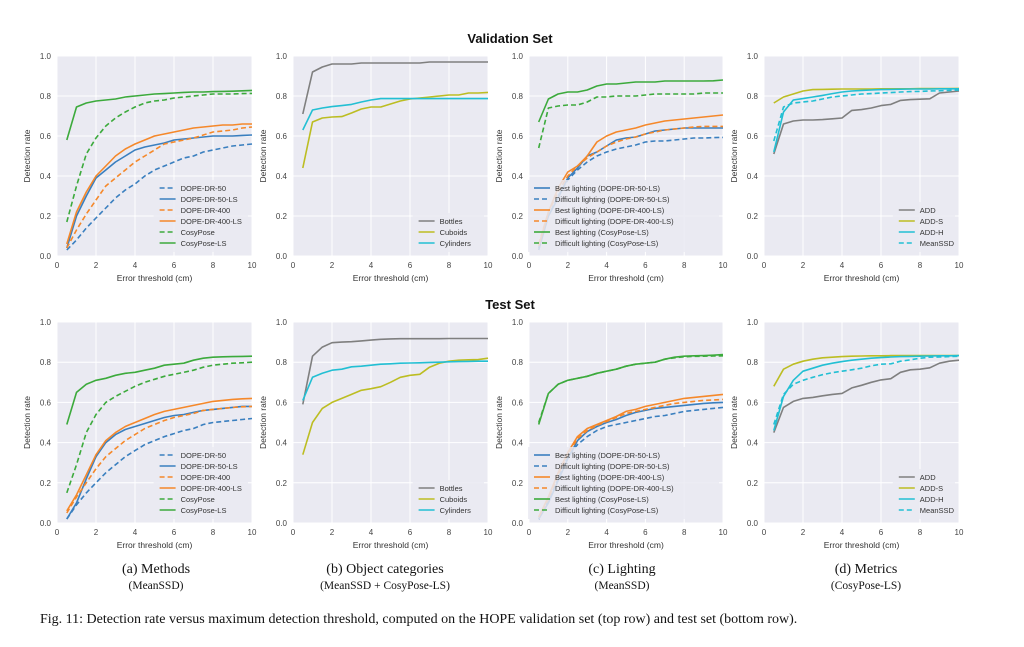 Image resolution: width=1024 pixels, height=647 pixels. I want to click on row-title-test: Test Set, so click(510, 304).